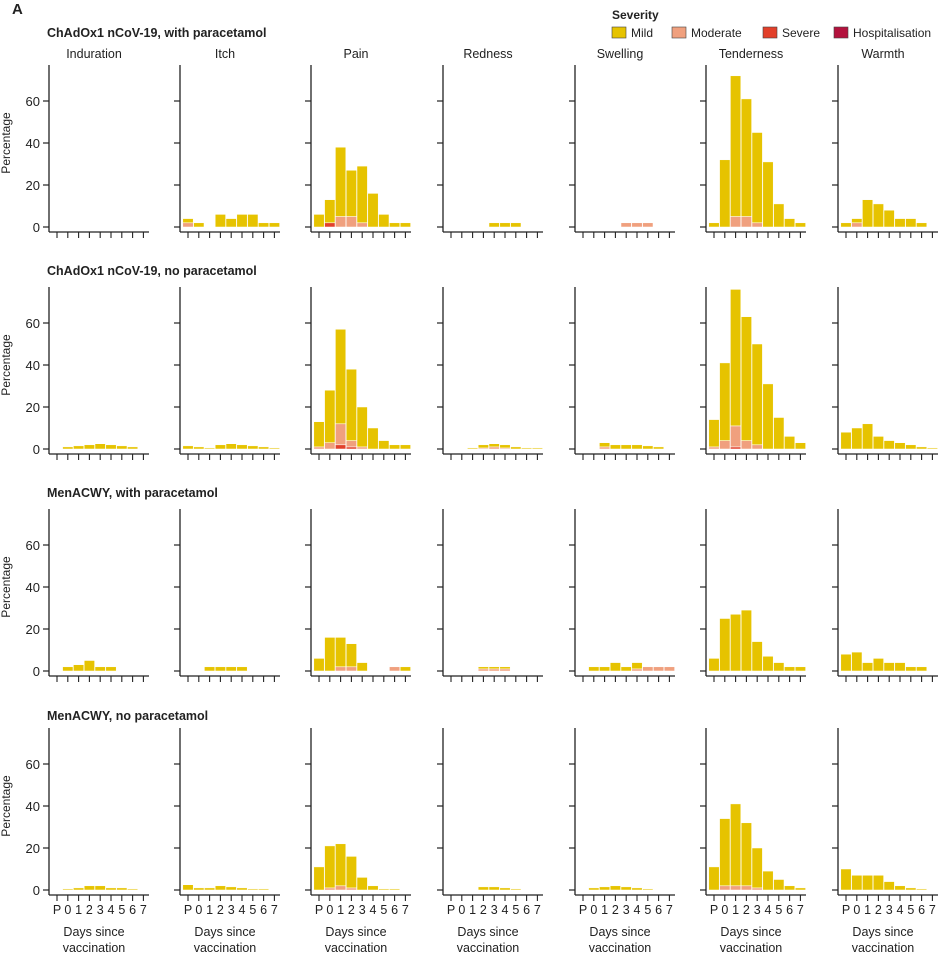 The width and height of the screenshot is (940, 953). Describe the element at coordinates (17, 9) in the screenshot. I see `panel-label: A` at that location.